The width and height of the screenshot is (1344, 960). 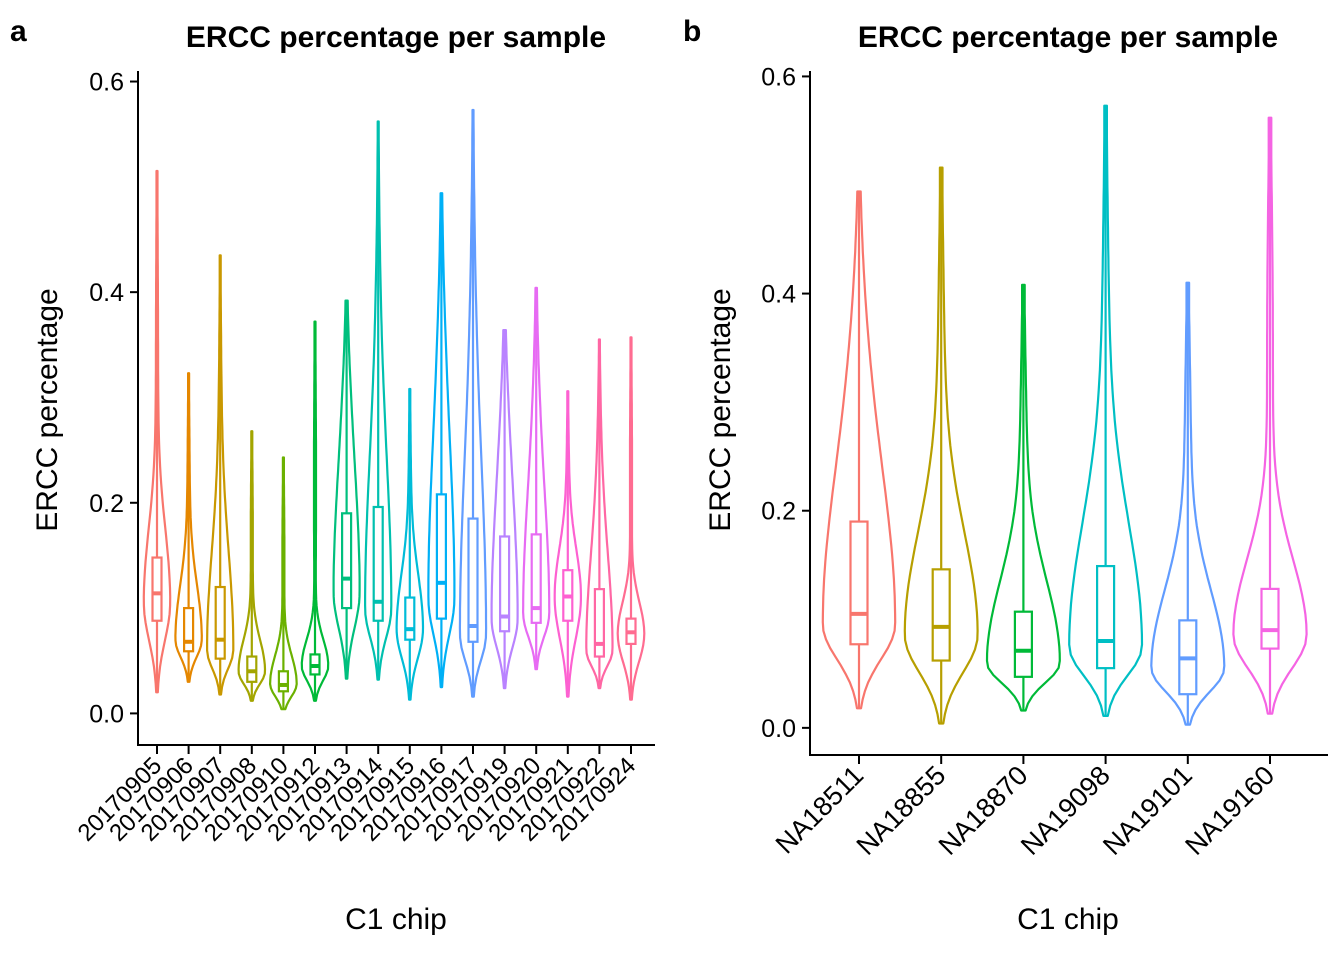 What do you see at coordinates (396, 919) in the screenshot?
I see `x-axis-title-a: C1 chip` at bounding box center [396, 919].